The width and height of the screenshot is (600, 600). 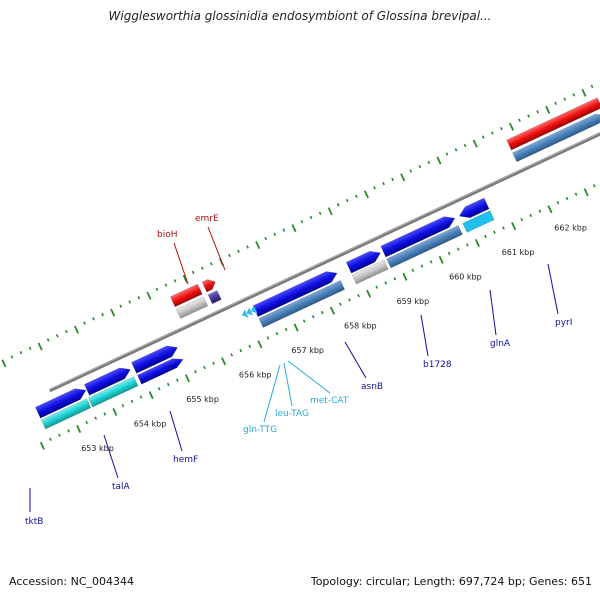 I want to click on gene-glnA-leader, so click(x=493, y=312).